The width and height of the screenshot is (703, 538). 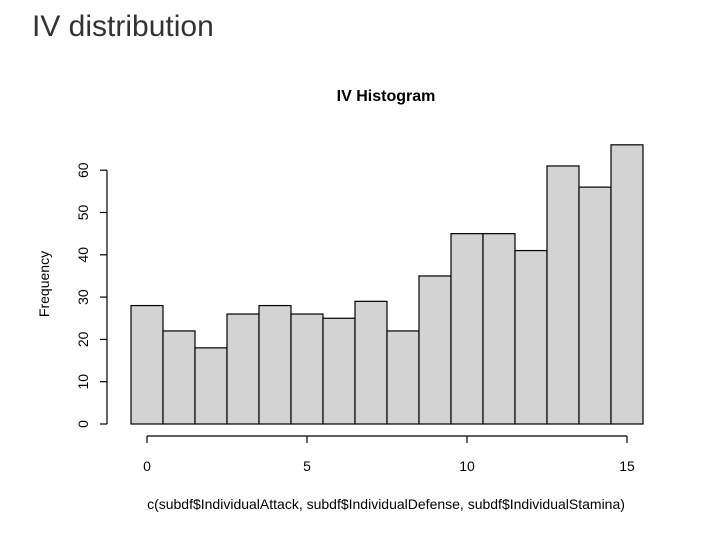 I want to click on y-axis: 0 10 20 30 40 50 60, so click(x=91, y=295).